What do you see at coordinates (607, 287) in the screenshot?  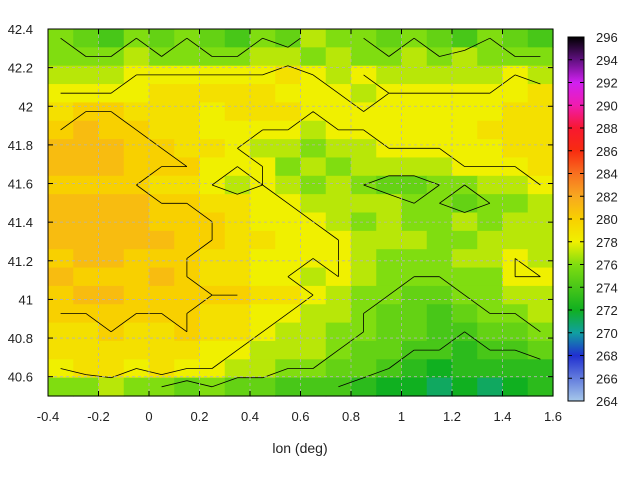 I see `colorbar-tick-label: 274` at bounding box center [607, 287].